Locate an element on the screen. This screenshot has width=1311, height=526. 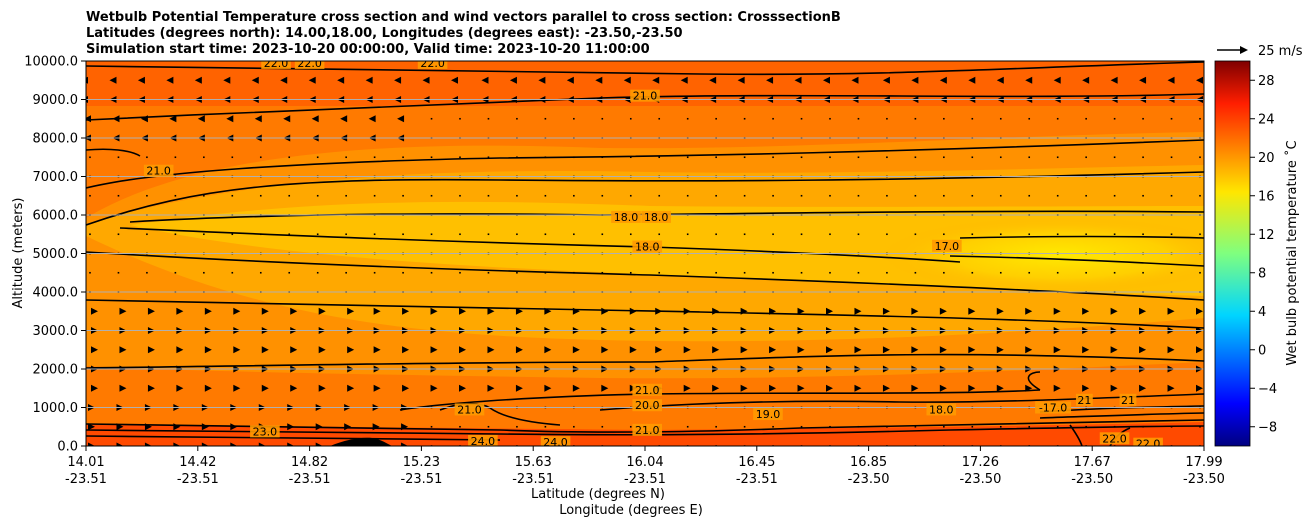
y-tick-label: 8000.0 is located at coordinates (56, 139).